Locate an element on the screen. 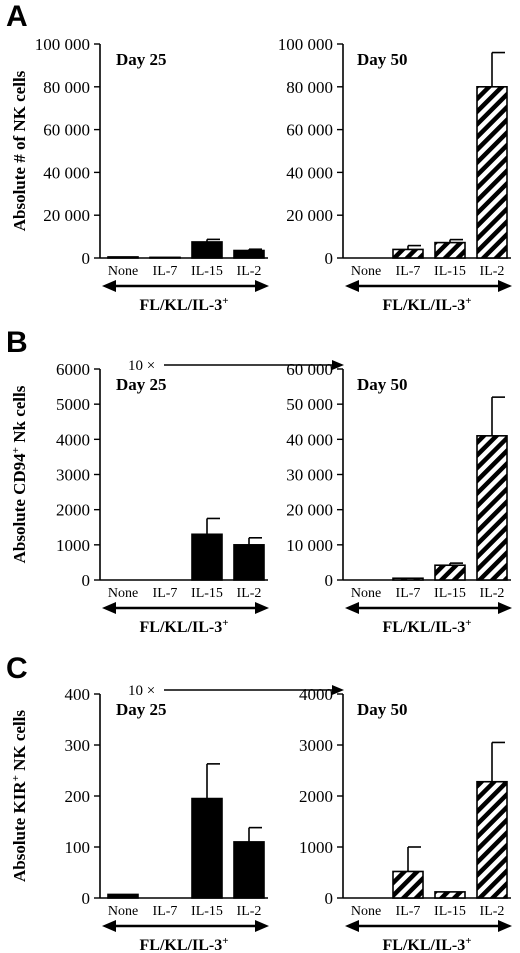 The width and height of the screenshot is (520, 953). panel-letter-c: C is located at coordinates (17, 668).